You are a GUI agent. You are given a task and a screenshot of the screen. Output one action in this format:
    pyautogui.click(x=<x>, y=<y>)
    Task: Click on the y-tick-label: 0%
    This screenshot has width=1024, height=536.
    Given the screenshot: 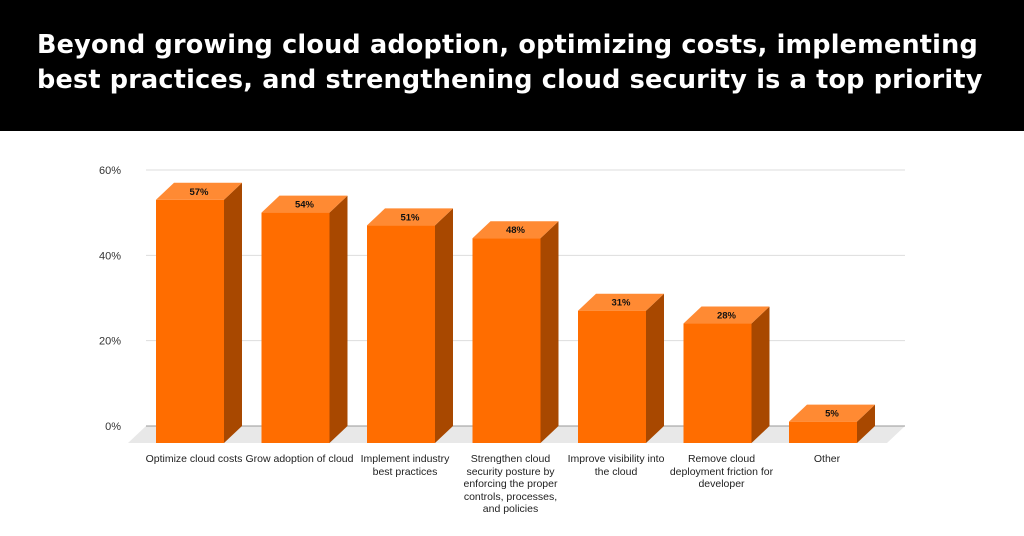 What is the action you would take?
    pyautogui.click(x=113, y=427)
    